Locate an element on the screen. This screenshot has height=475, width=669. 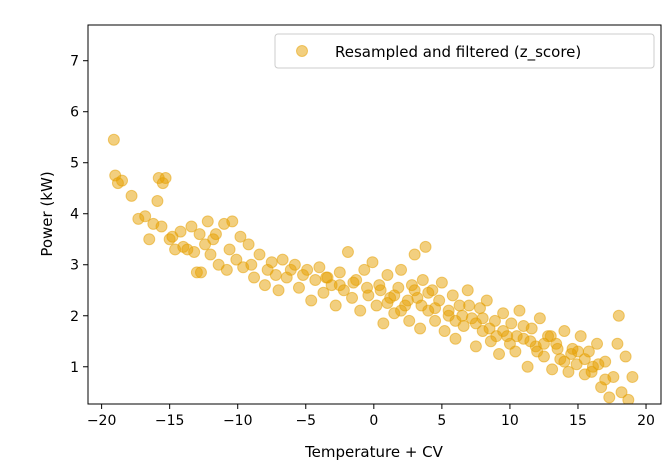
y-tick-label: 4 is located at coordinates (74, 215).